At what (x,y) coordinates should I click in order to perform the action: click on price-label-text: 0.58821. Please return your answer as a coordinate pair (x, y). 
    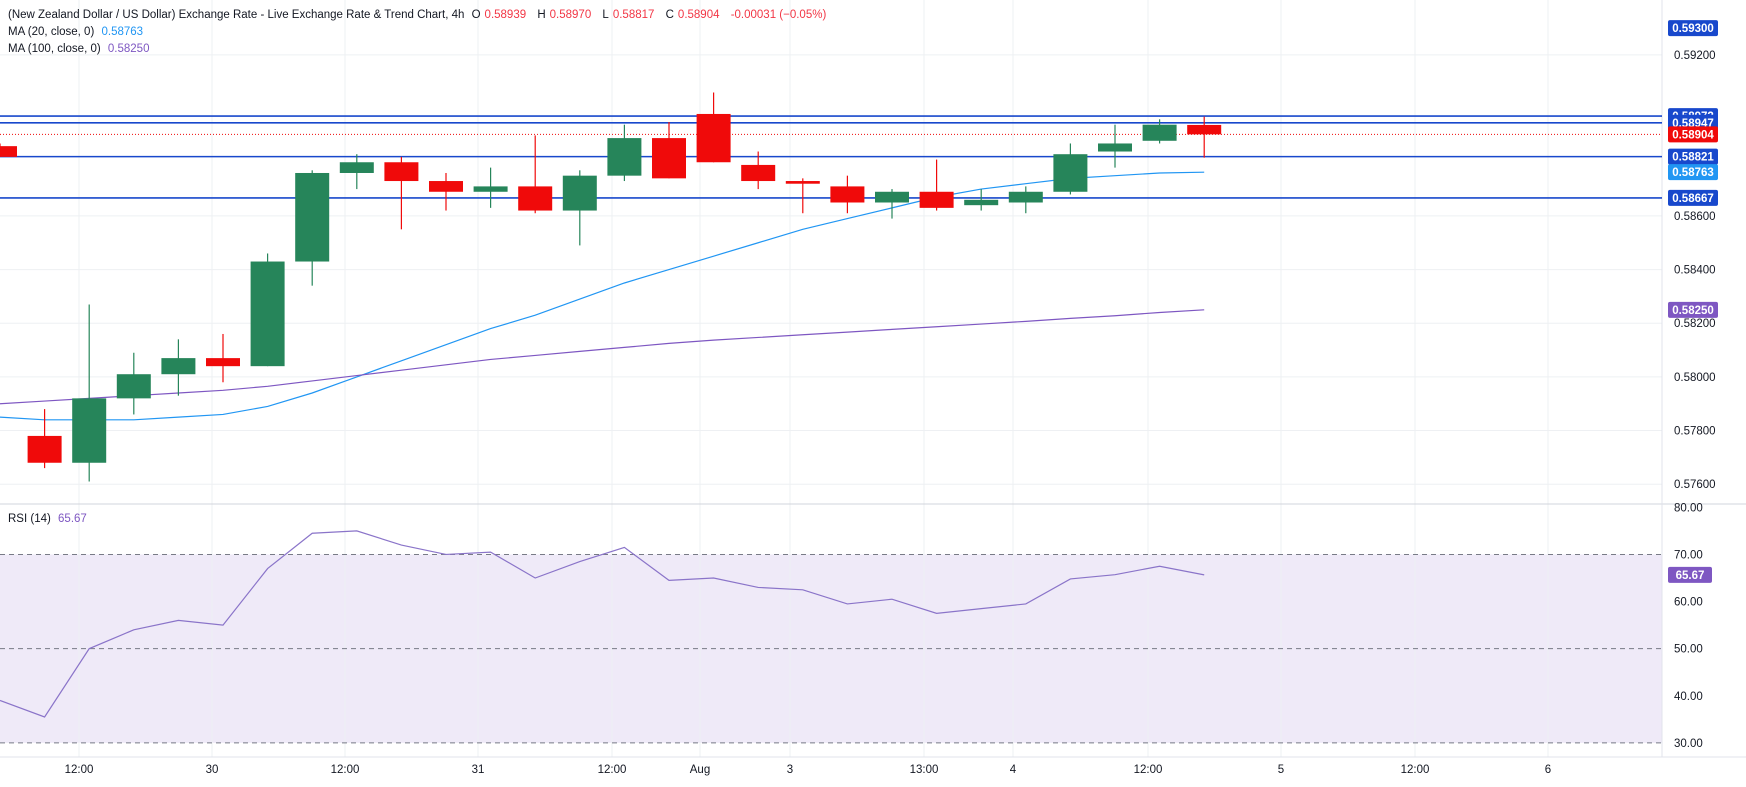
    Looking at the image, I should click on (1693, 158).